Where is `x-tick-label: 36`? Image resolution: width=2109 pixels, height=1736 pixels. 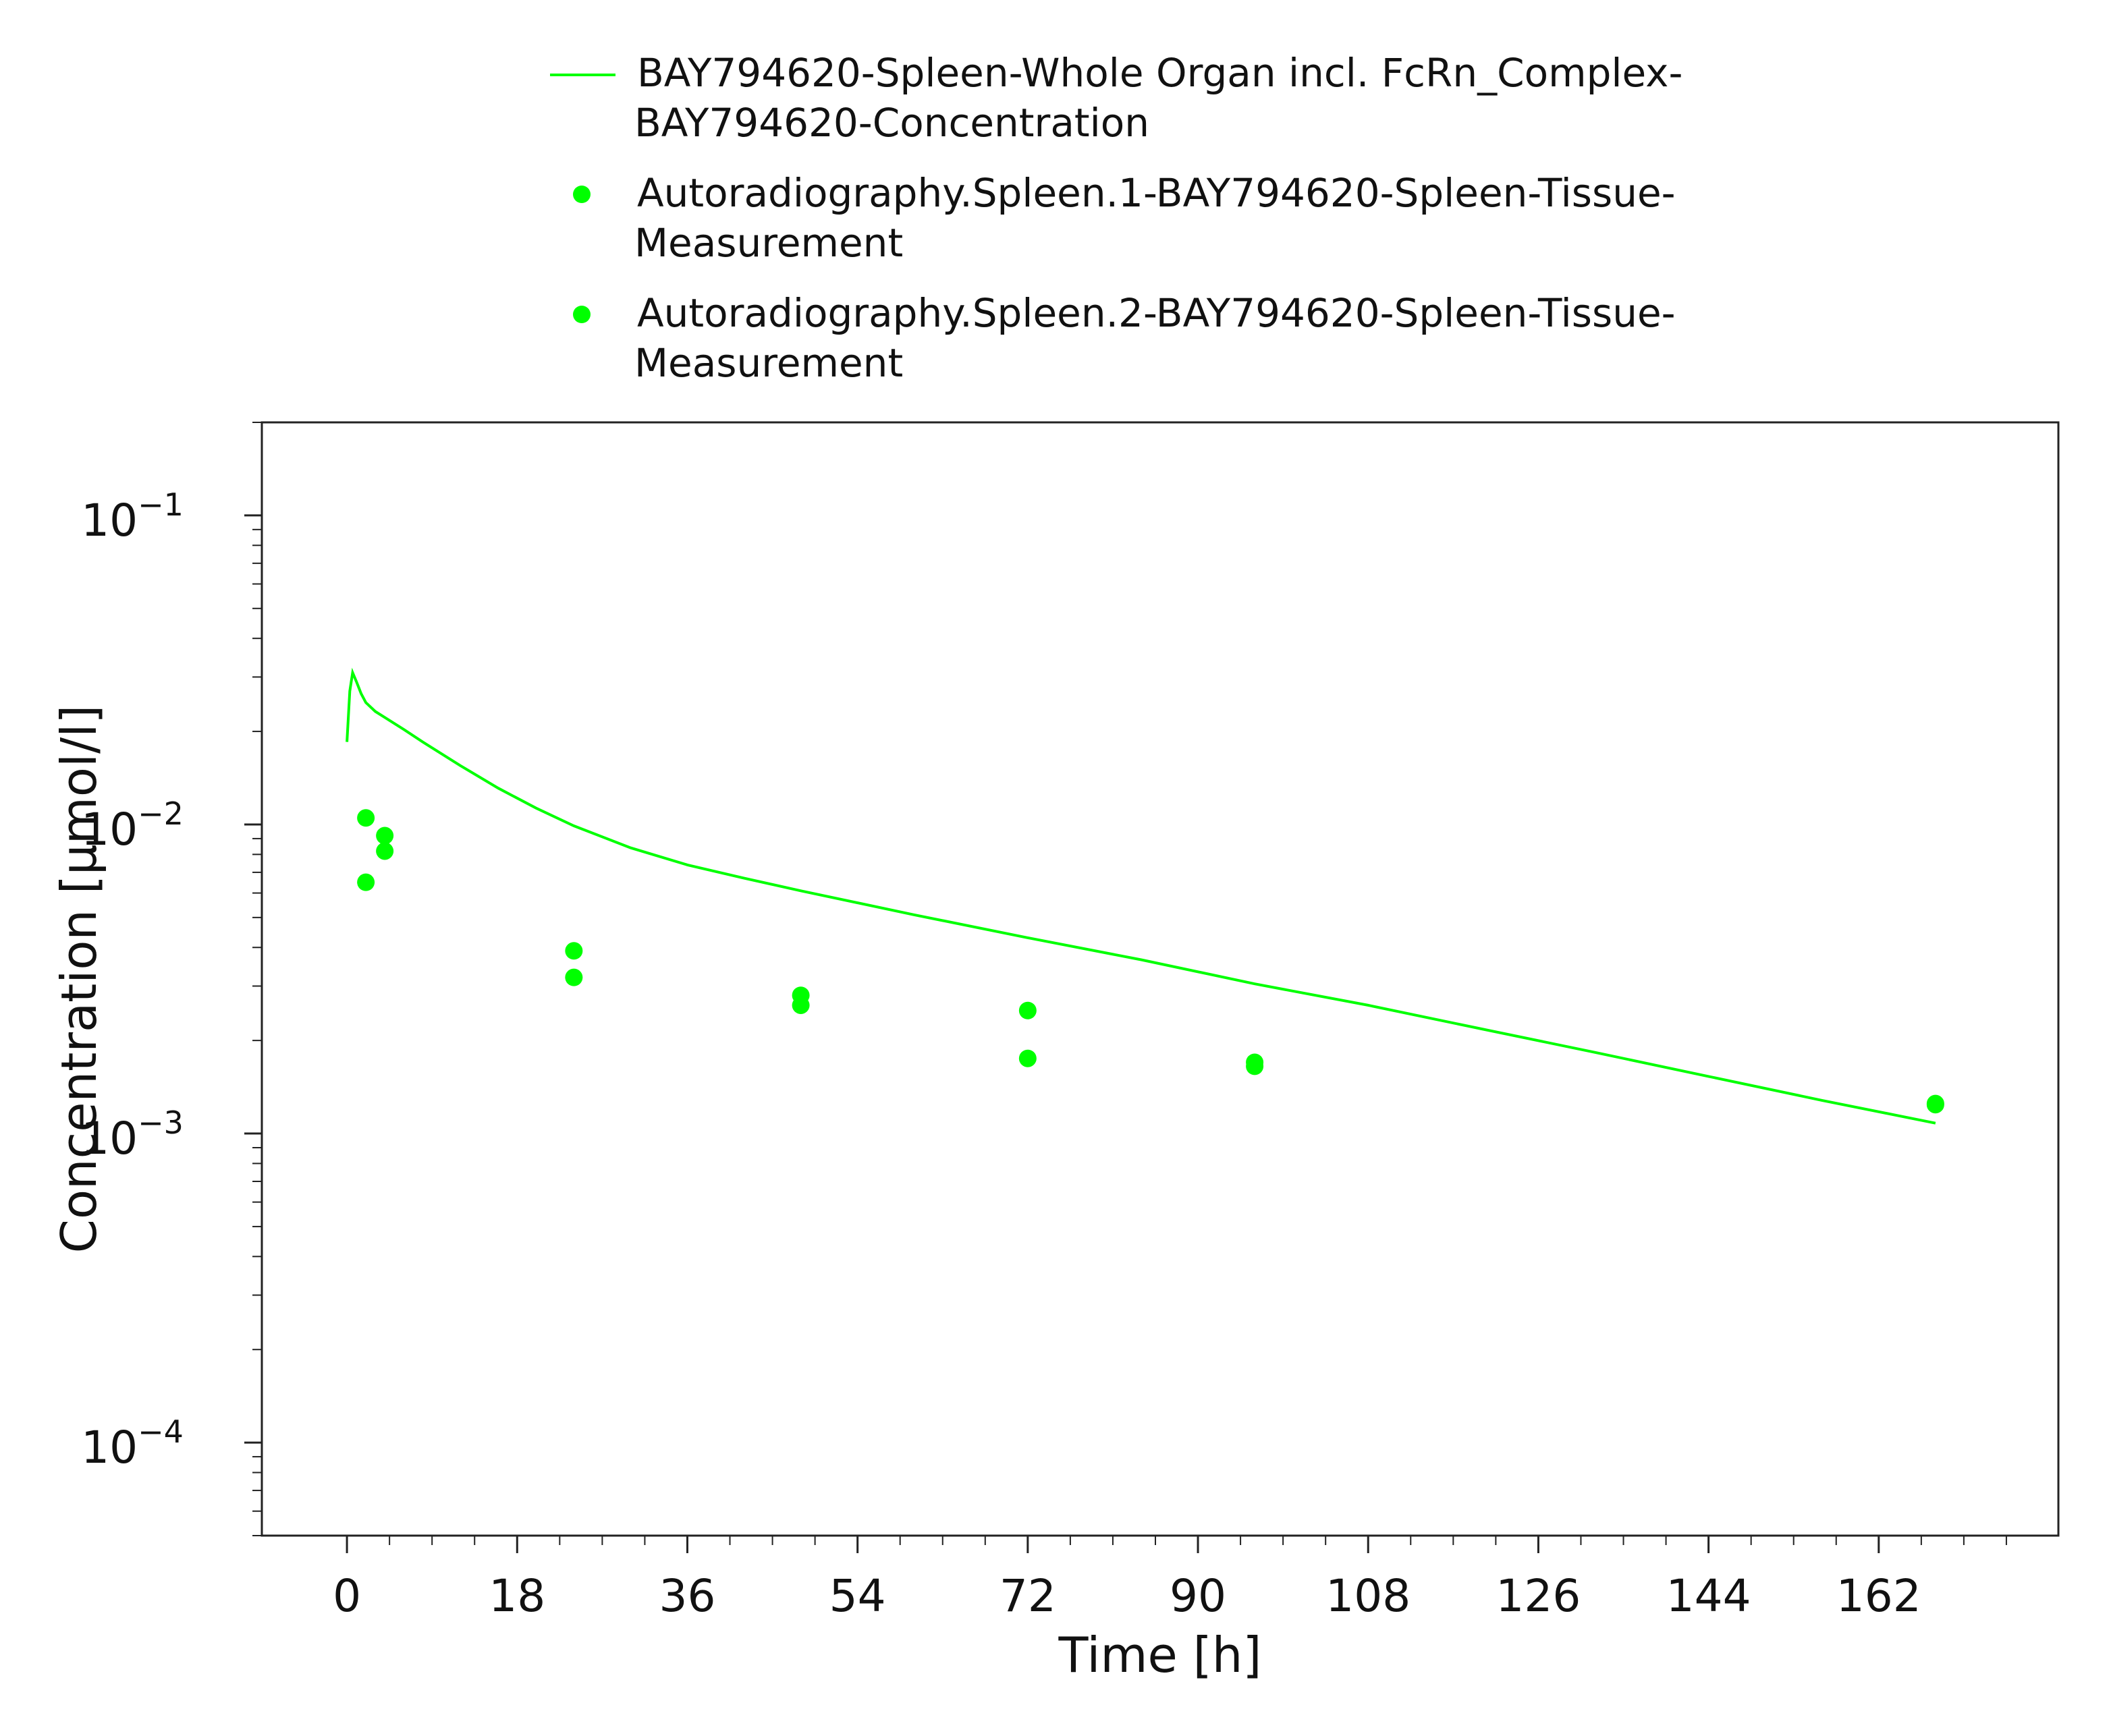
x-tick-label: 36 is located at coordinates (687, 1596).